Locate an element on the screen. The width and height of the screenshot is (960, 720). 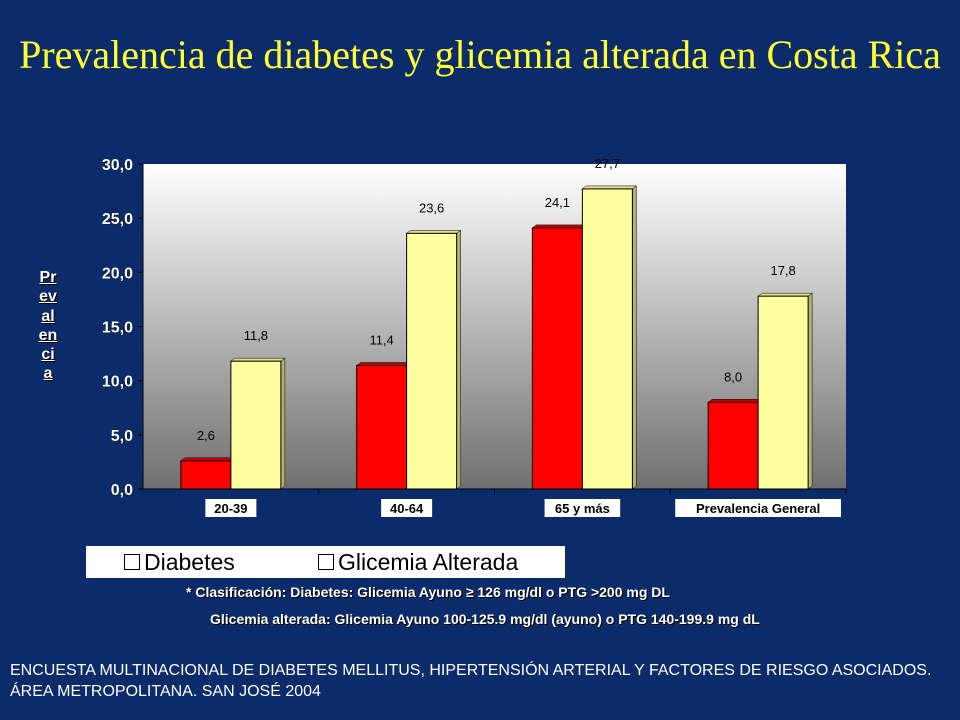
data-label: 2,6 is located at coordinates (206, 435).